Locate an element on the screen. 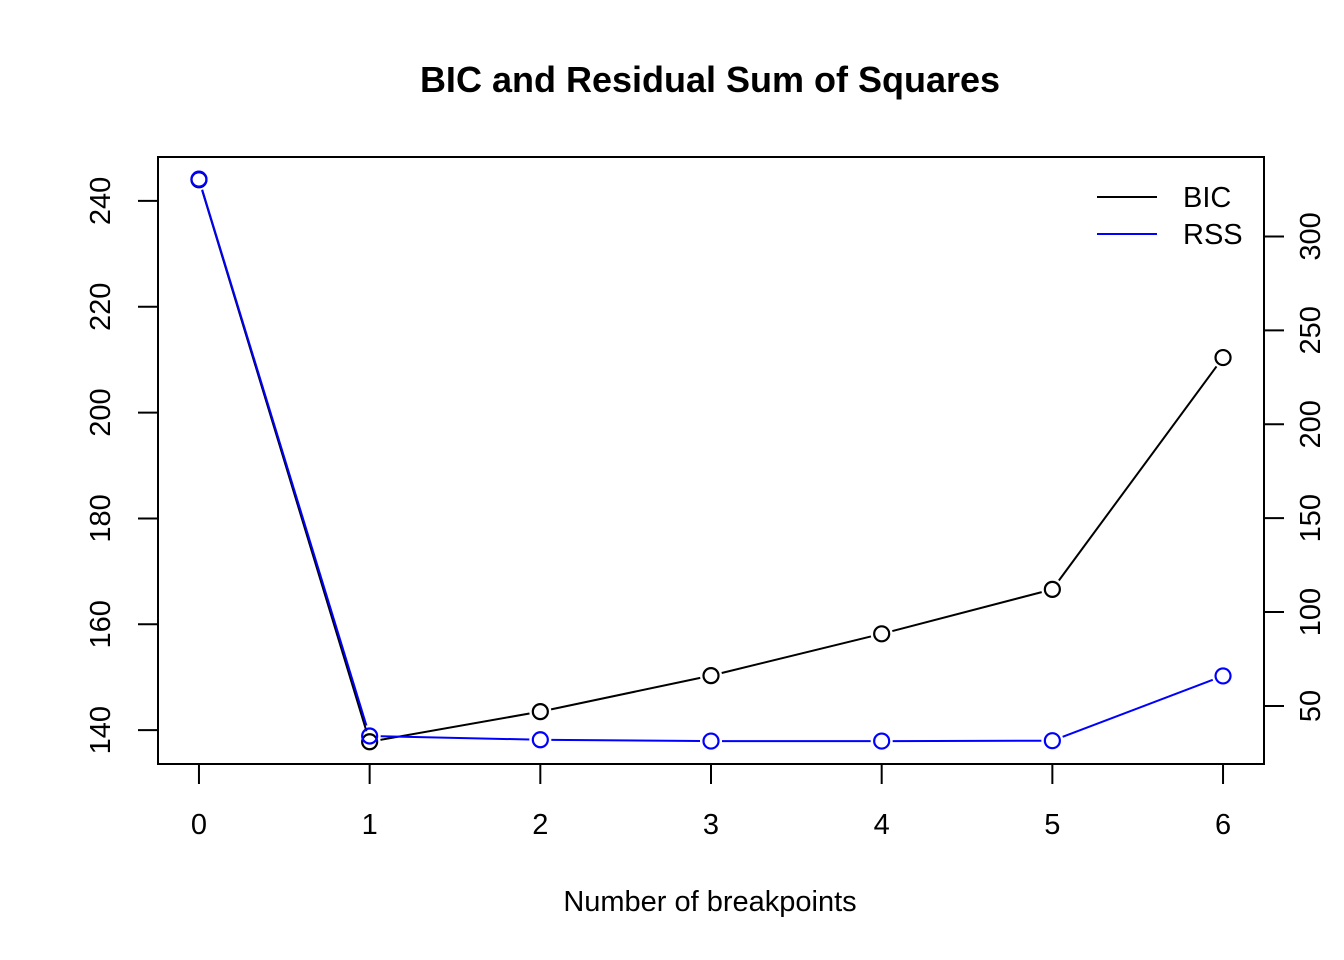 Image resolution: width=1344 pixels, height=960 pixels. y-right-axis: 50 100 150 200 250 300 is located at coordinates (1295, 467).